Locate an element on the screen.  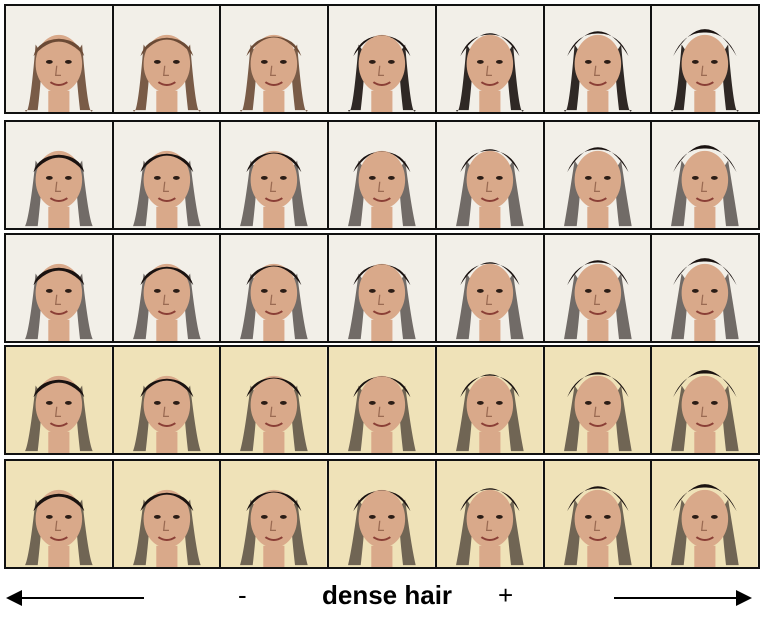
minus-sign: - is located at coordinates (242, 595).